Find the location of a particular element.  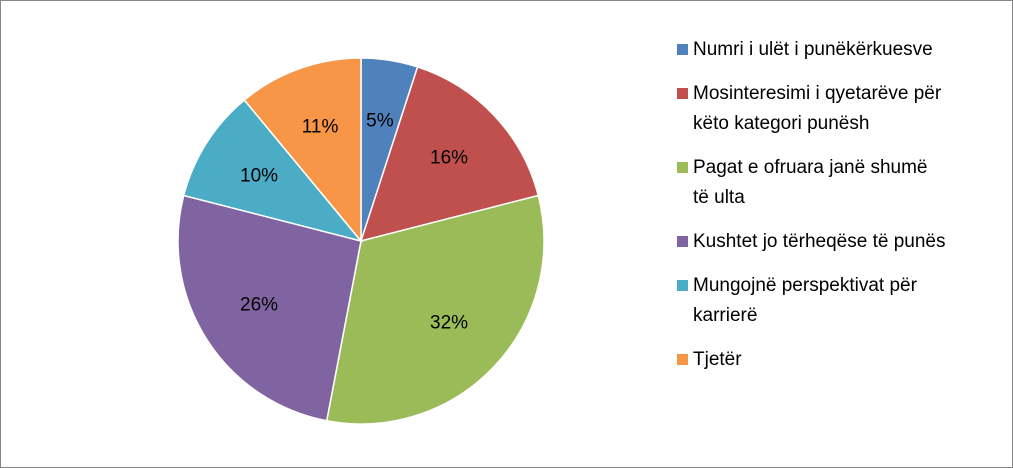

data-label: 32% is located at coordinates (449, 323).